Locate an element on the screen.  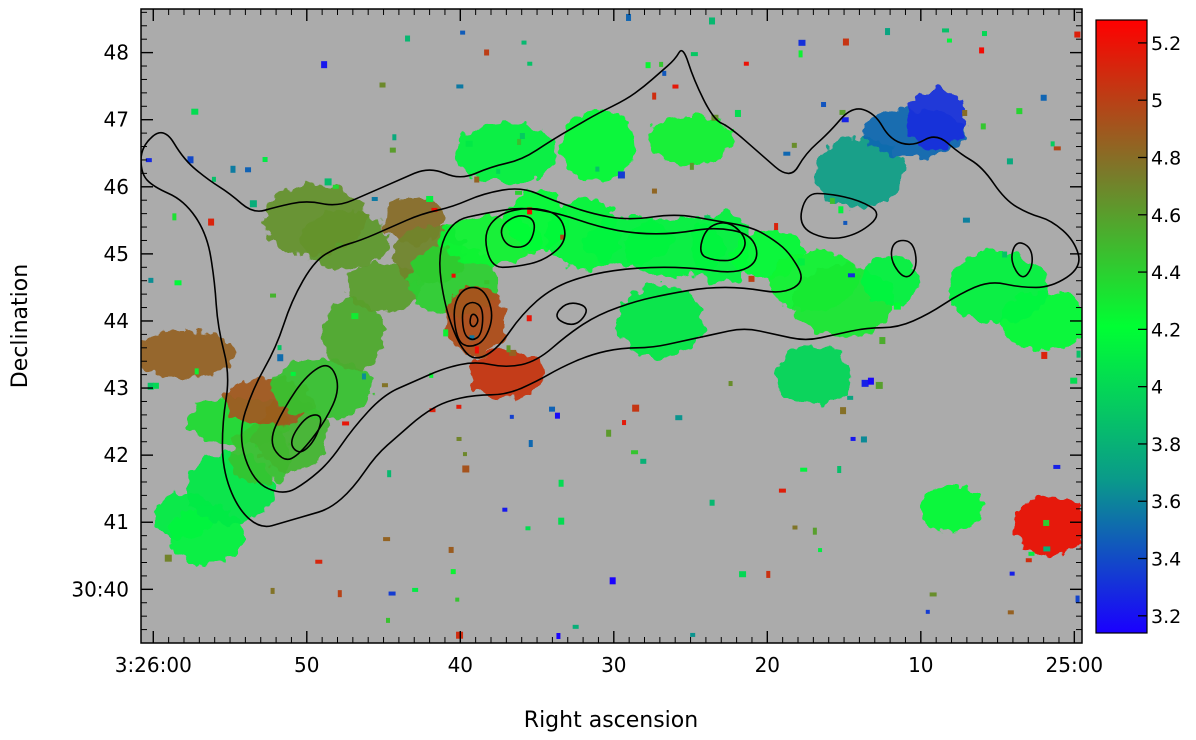
colorbar-tick-label-8: 4.8 is located at coordinates (1166, 158).